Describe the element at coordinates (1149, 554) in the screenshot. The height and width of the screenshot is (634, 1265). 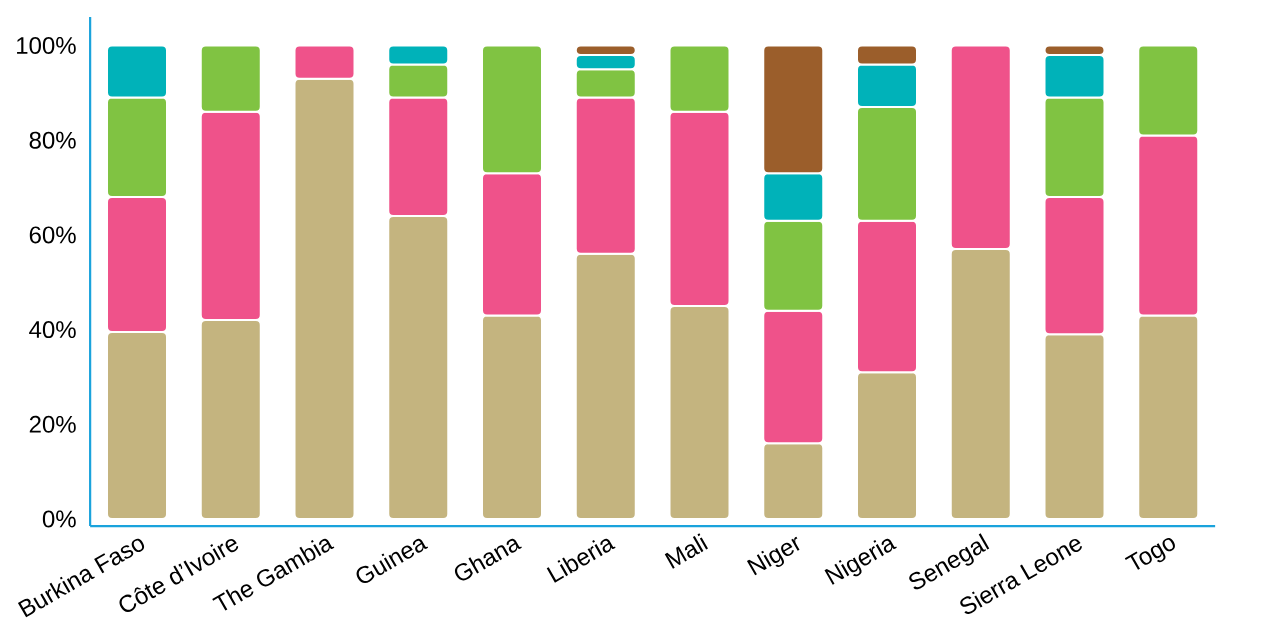
I see `x-tick-label: Togo` at that location.